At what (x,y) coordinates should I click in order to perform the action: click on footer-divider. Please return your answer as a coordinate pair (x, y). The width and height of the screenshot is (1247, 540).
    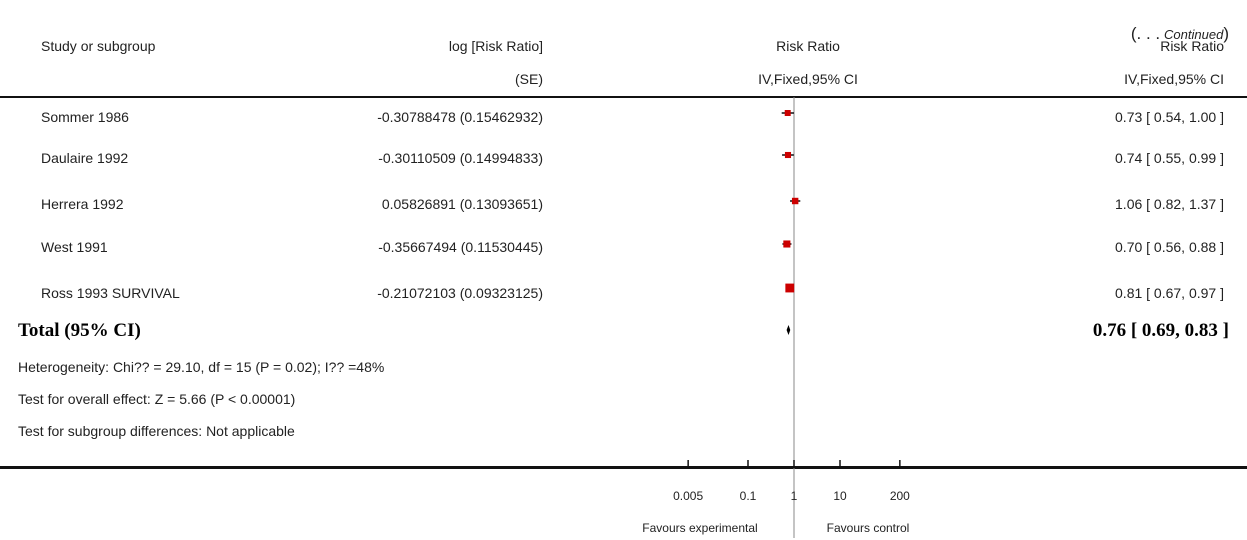
    Looking at the image, I should click on (623, 467).